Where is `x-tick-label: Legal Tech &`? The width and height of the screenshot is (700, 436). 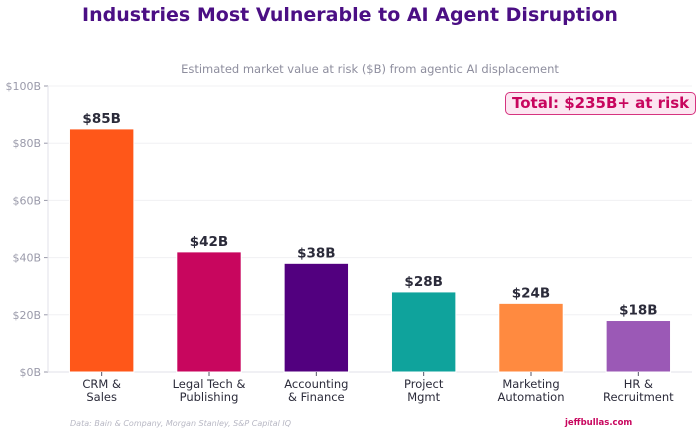 x-tick-label: Legal Tech & is located at coordinates (209, 384).